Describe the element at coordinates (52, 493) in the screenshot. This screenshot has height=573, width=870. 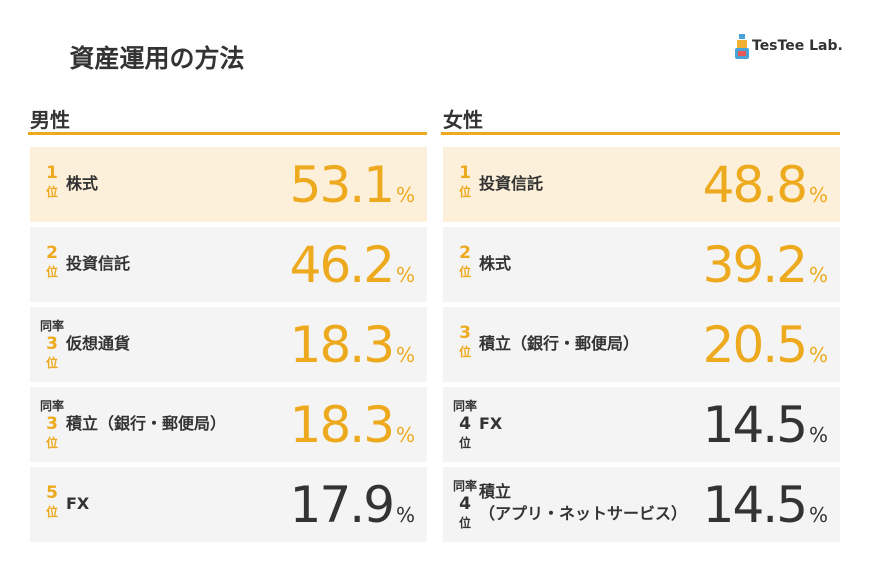
I see `rank-number: 5` at that location.